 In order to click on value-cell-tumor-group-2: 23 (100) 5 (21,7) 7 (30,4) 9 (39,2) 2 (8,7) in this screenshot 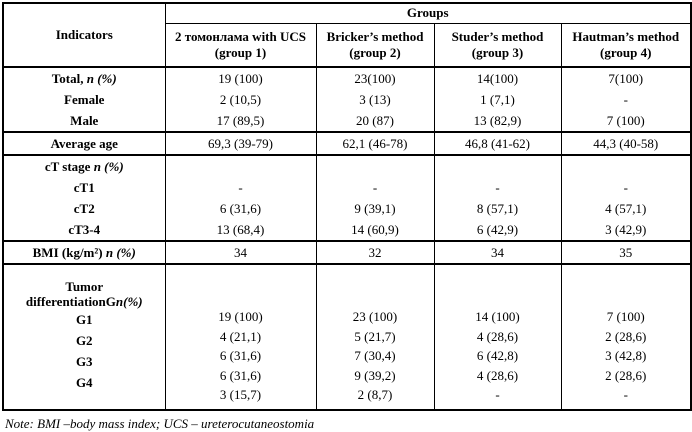, I will do `click(375, 337)`.